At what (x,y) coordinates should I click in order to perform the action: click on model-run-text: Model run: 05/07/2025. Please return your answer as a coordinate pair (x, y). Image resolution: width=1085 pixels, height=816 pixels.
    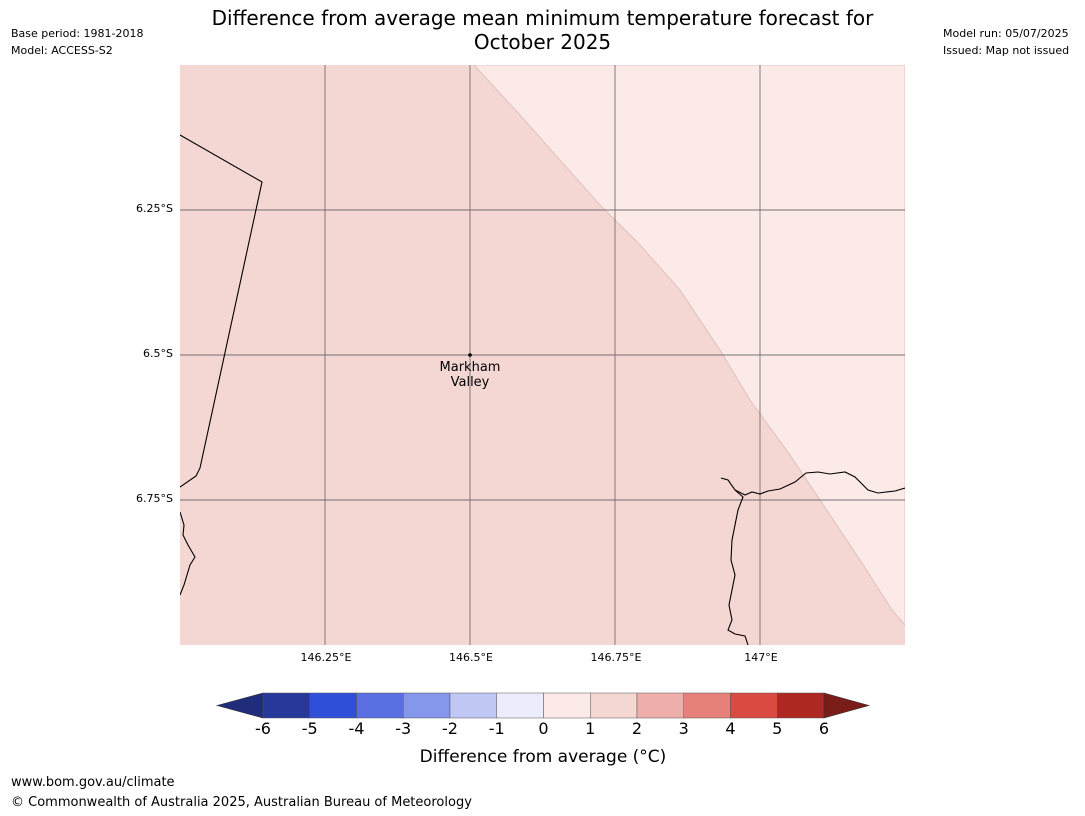
    Looking at the image, I should click on (1006, 33).